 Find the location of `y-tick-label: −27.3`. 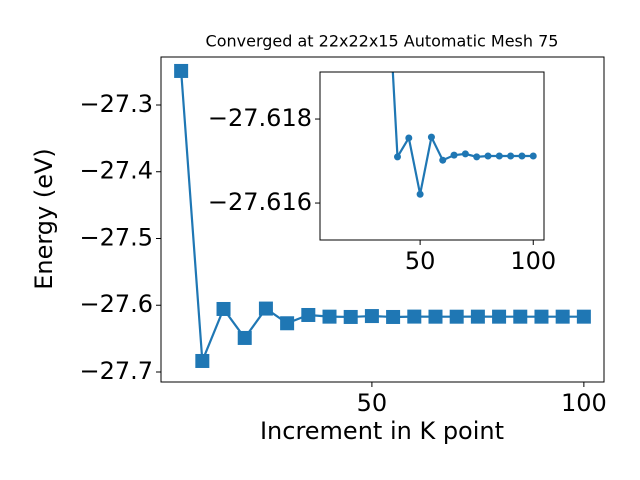

y-tick-label: −27.3 is located at coordinates (116, 104).